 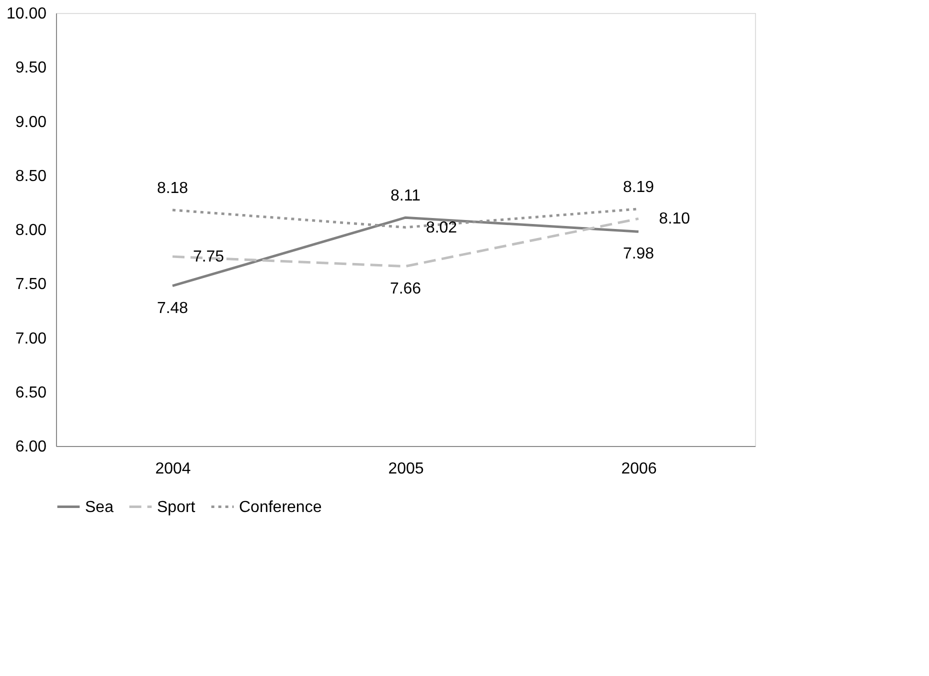 I want to click on y-tick-label: 9.50, so click(x=31, y=68).